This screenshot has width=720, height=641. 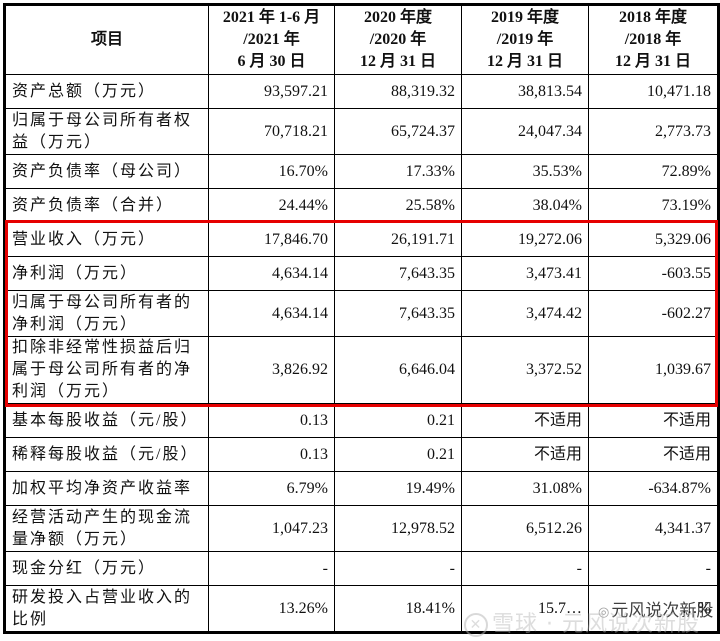 What do you see at coordinates (653, 205) in the screenshot?
I see `cell-value: 73.19%` at bounding box center [653, 205].